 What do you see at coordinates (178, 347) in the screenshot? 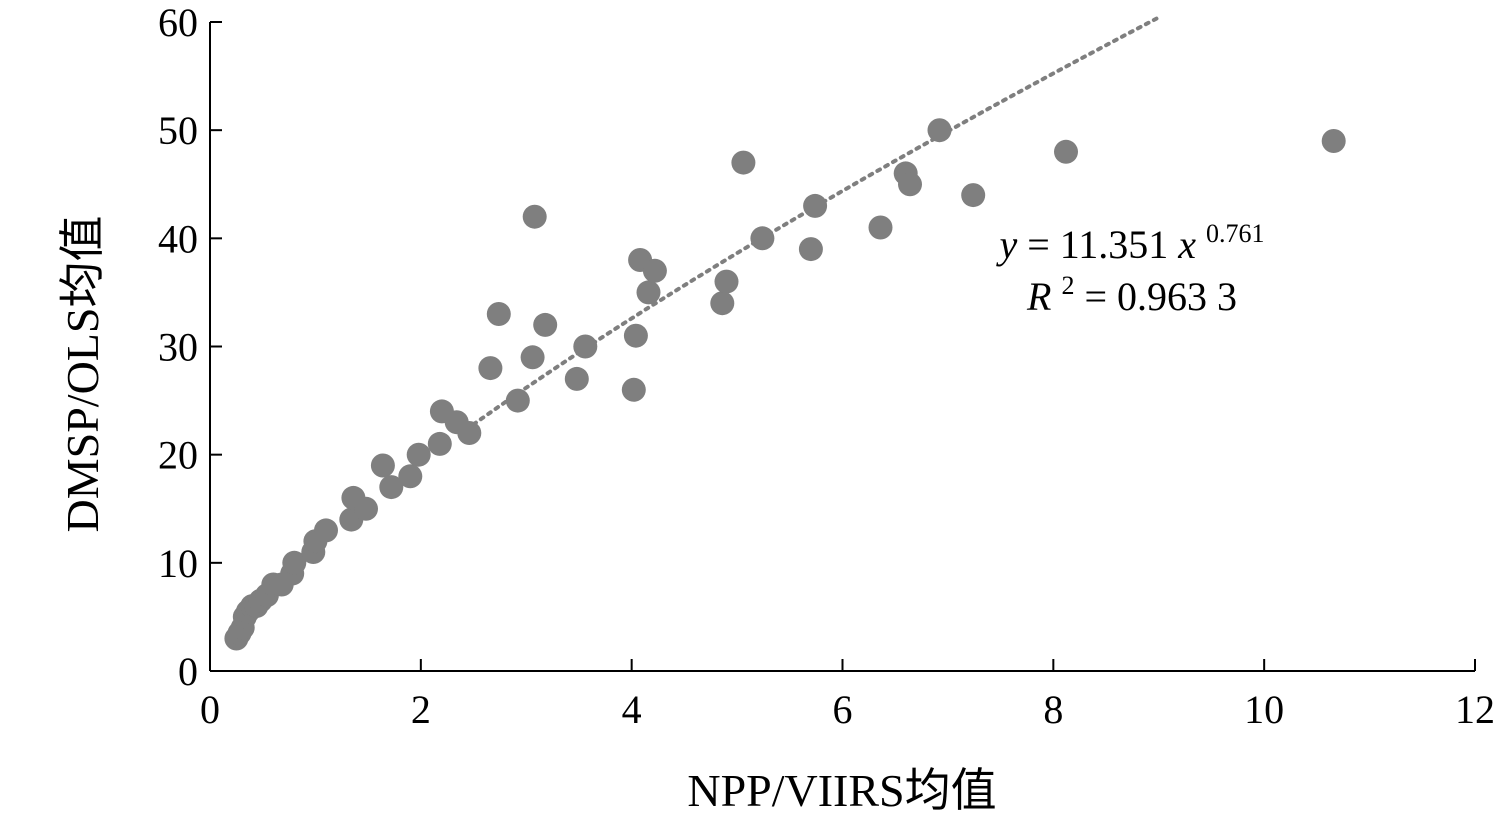
I see `y-tick-label: 30` at bounding box center [178, 347].